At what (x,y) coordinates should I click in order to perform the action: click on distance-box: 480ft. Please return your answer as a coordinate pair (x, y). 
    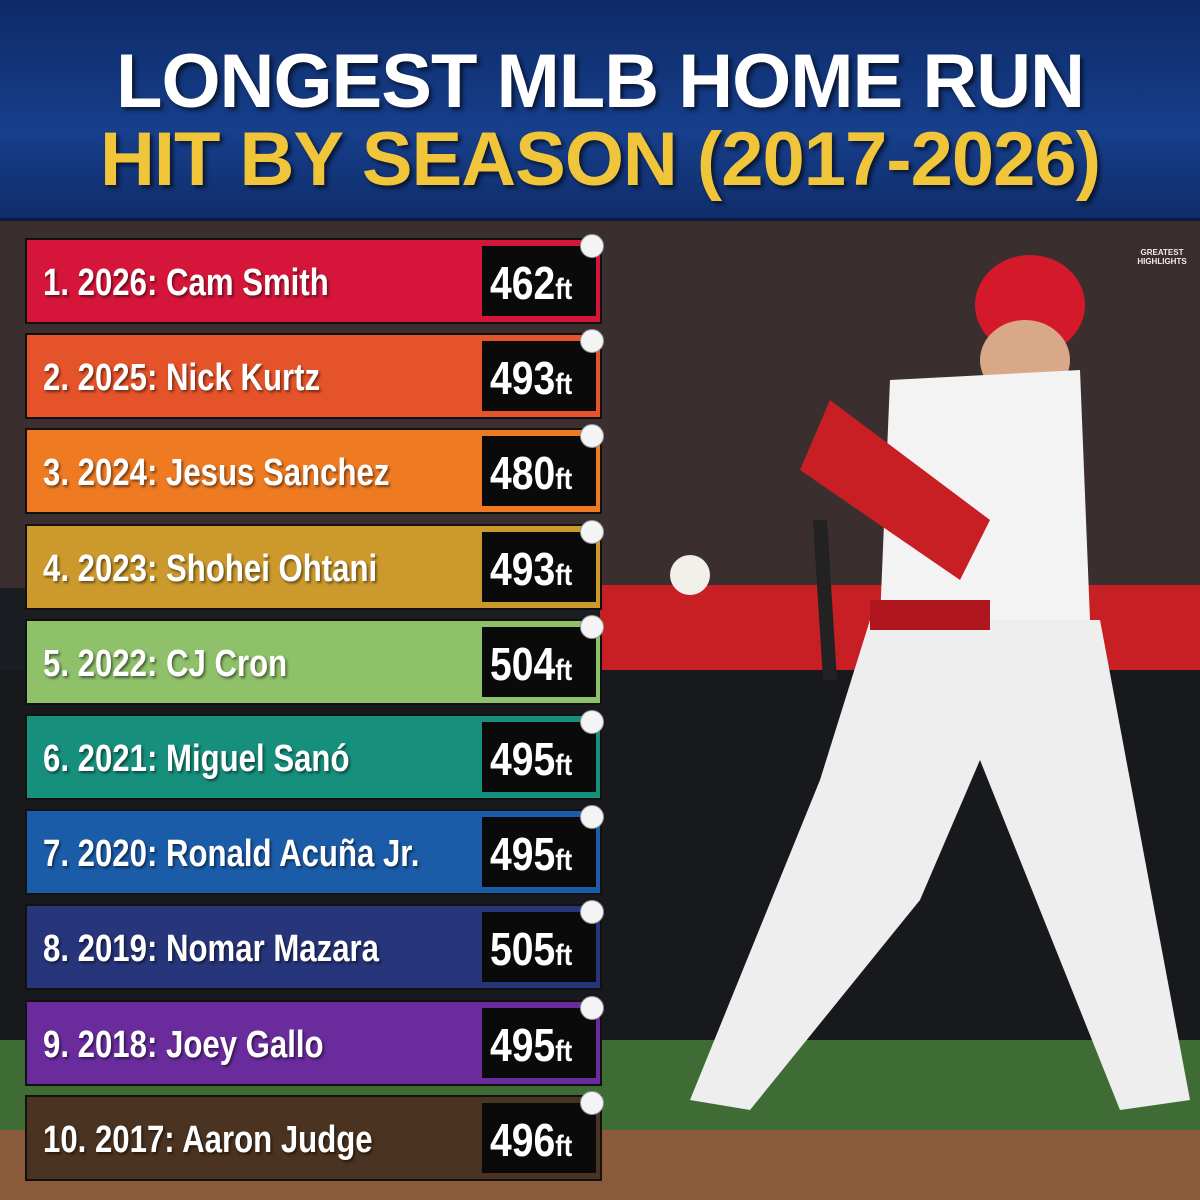
    Looking at the image, I should click on (543, 465).